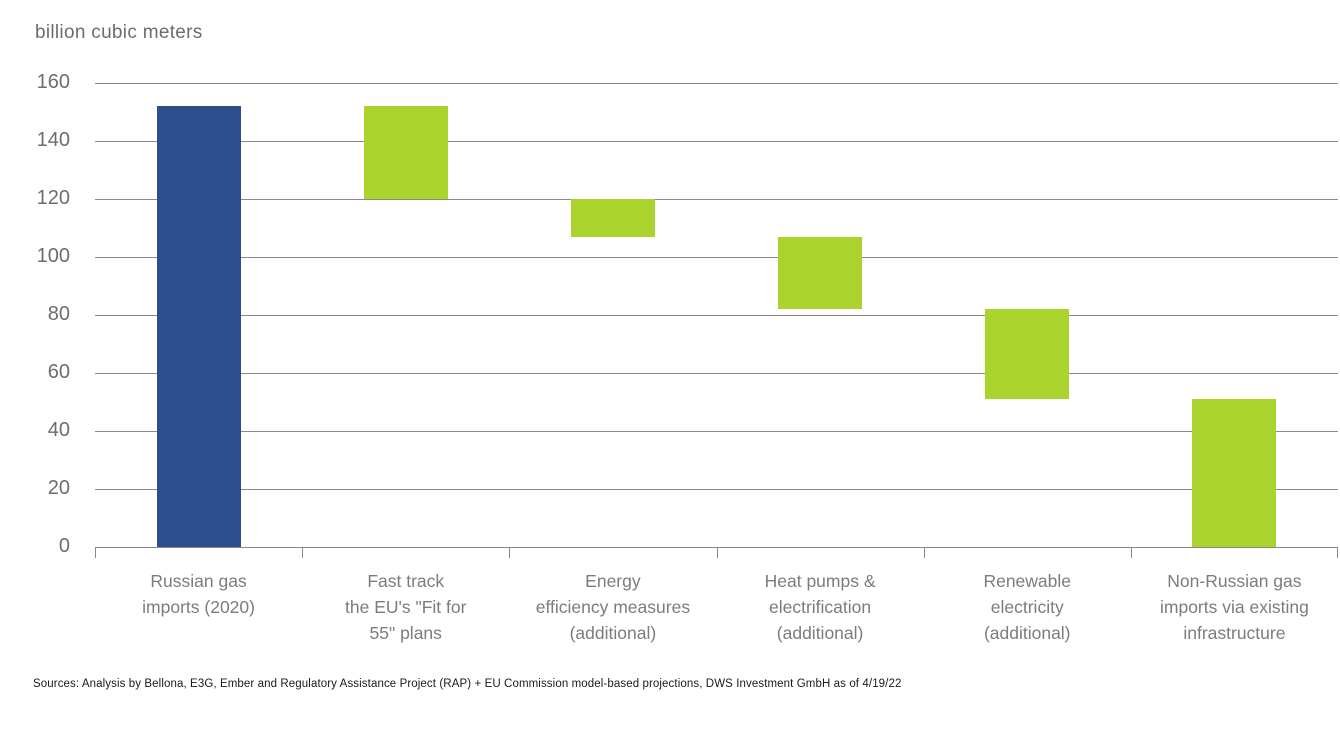  I want to click on bar-russian-gas-imports-2020, so click(198, 326).